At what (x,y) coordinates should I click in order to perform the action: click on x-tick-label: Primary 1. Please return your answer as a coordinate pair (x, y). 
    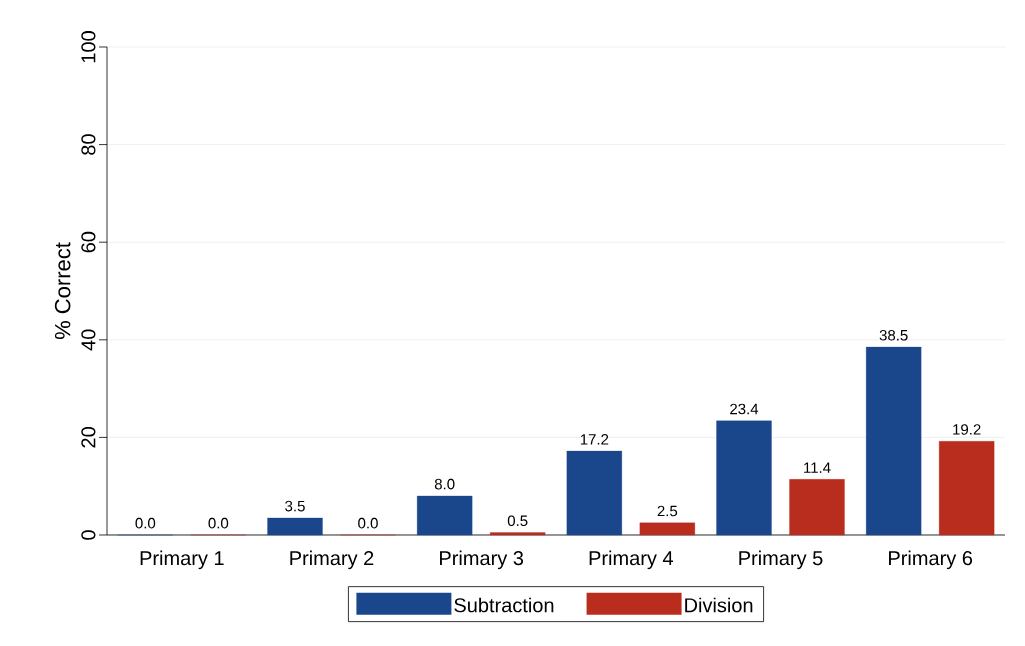
    Looking at the image, I should click on (182, 560).